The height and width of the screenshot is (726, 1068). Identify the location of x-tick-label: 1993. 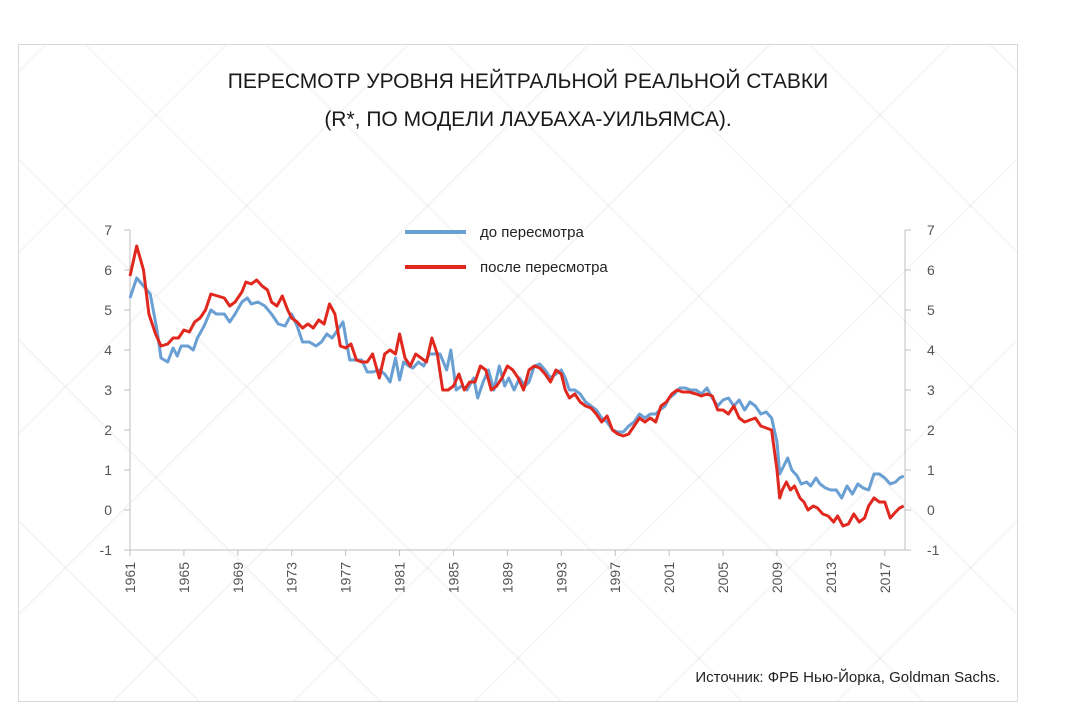
(561, 577).